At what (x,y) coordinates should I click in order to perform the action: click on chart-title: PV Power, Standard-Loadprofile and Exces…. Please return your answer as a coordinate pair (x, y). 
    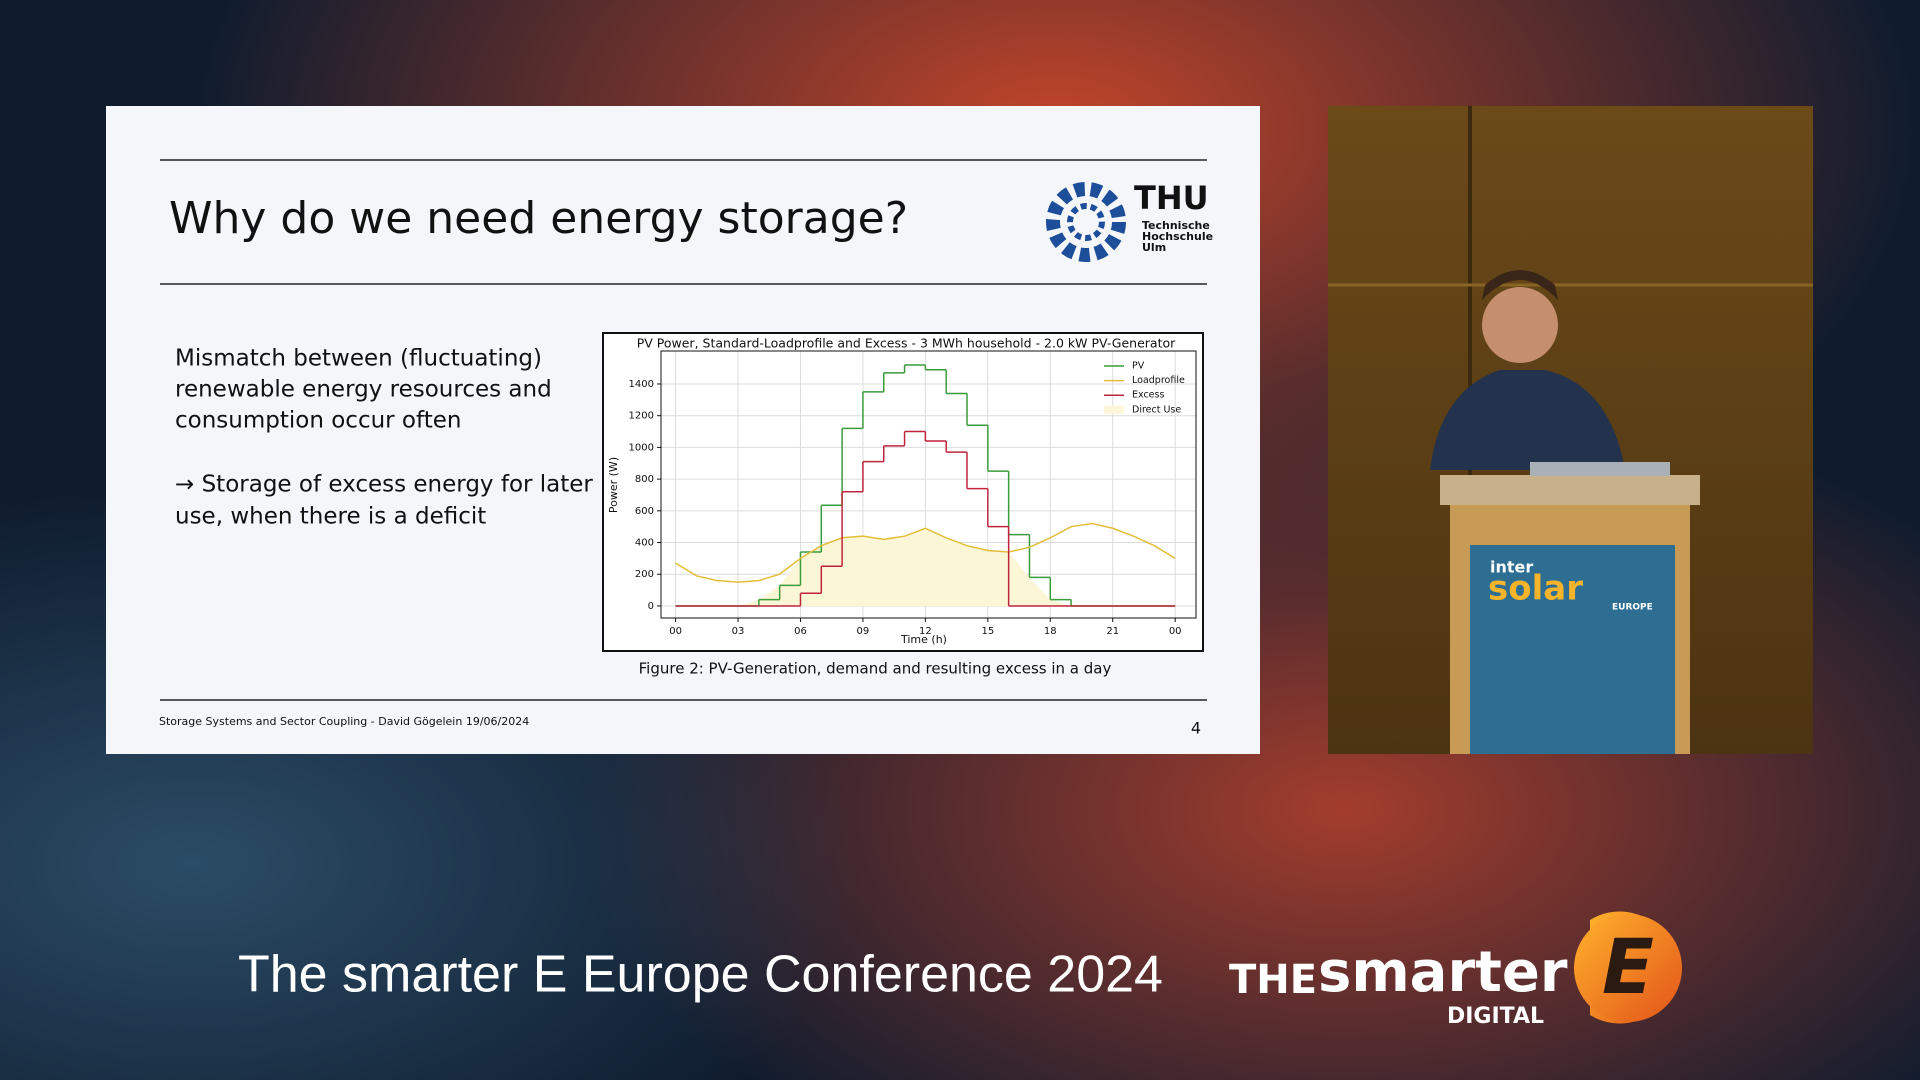
    Looking at the image, I should click on (906, 343).